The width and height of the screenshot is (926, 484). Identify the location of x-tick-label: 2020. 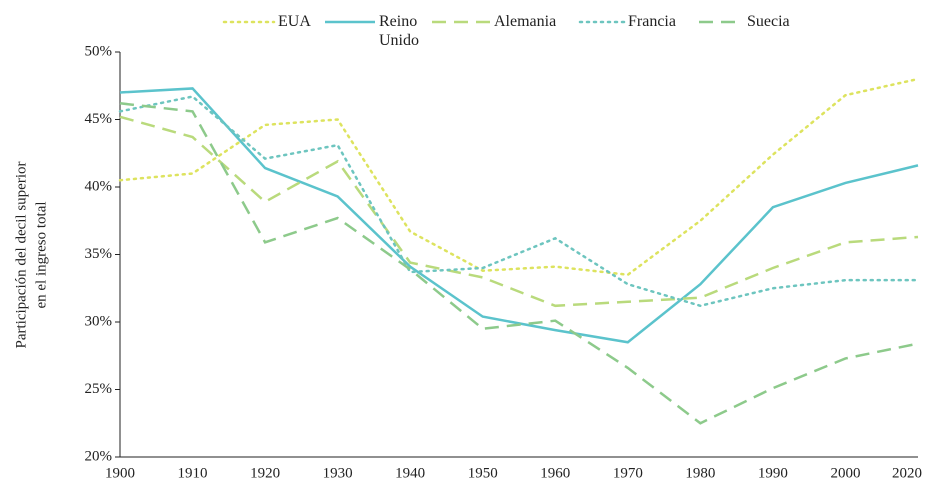
(907, 473).